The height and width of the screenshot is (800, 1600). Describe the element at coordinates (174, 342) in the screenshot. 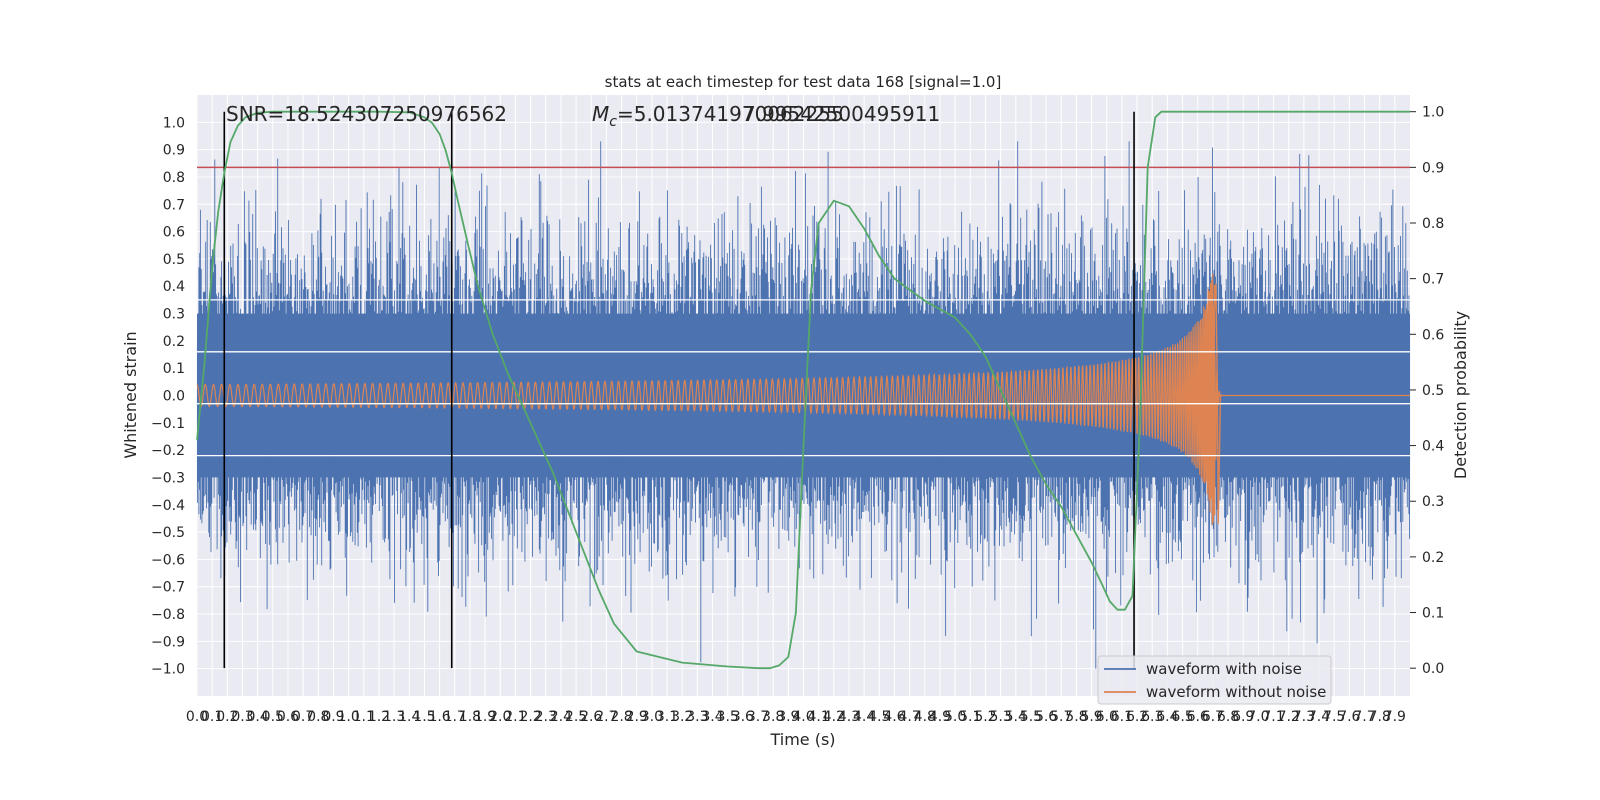

I see `y-tick-label: 0.2` at that location.